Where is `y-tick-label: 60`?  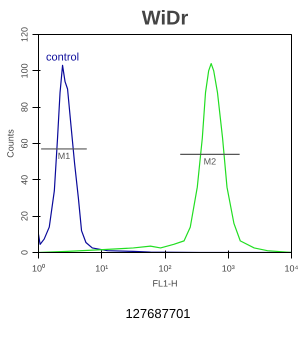
y-tick-label: 60 is located at coordinates (25, 143).